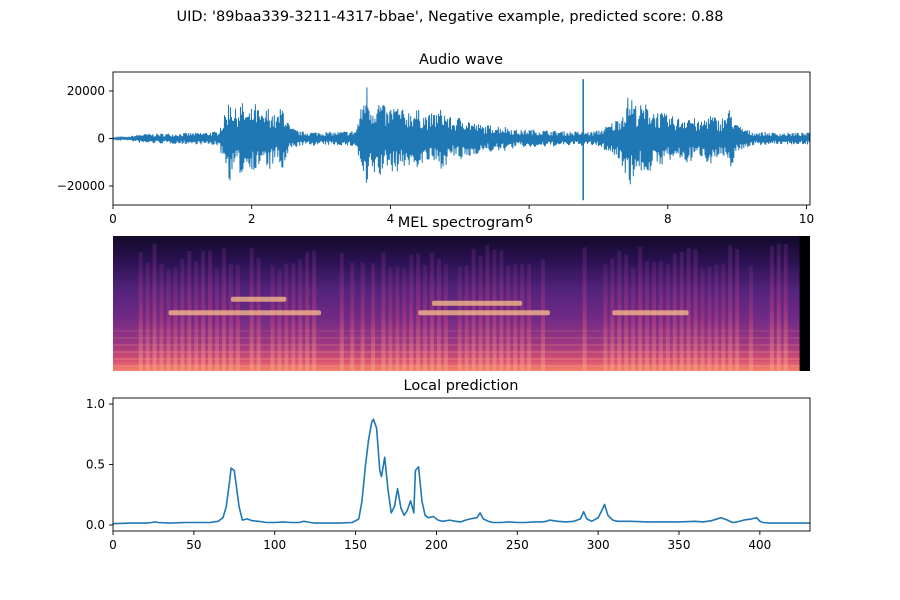 The height and width of the screenshot is (600, 900). I want to click on audio-wave-x-axis: 0 2 4 6 8 10, so click(461, 215).